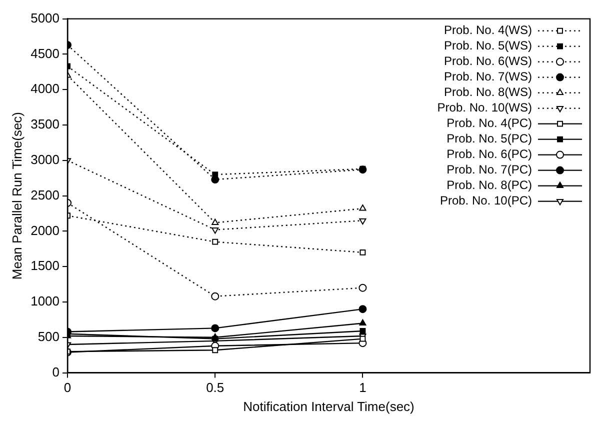 The width and height of the screenshot is (606, 423). I want to click on legend-label: Prob. No. 10(PC), so click(486, 201).